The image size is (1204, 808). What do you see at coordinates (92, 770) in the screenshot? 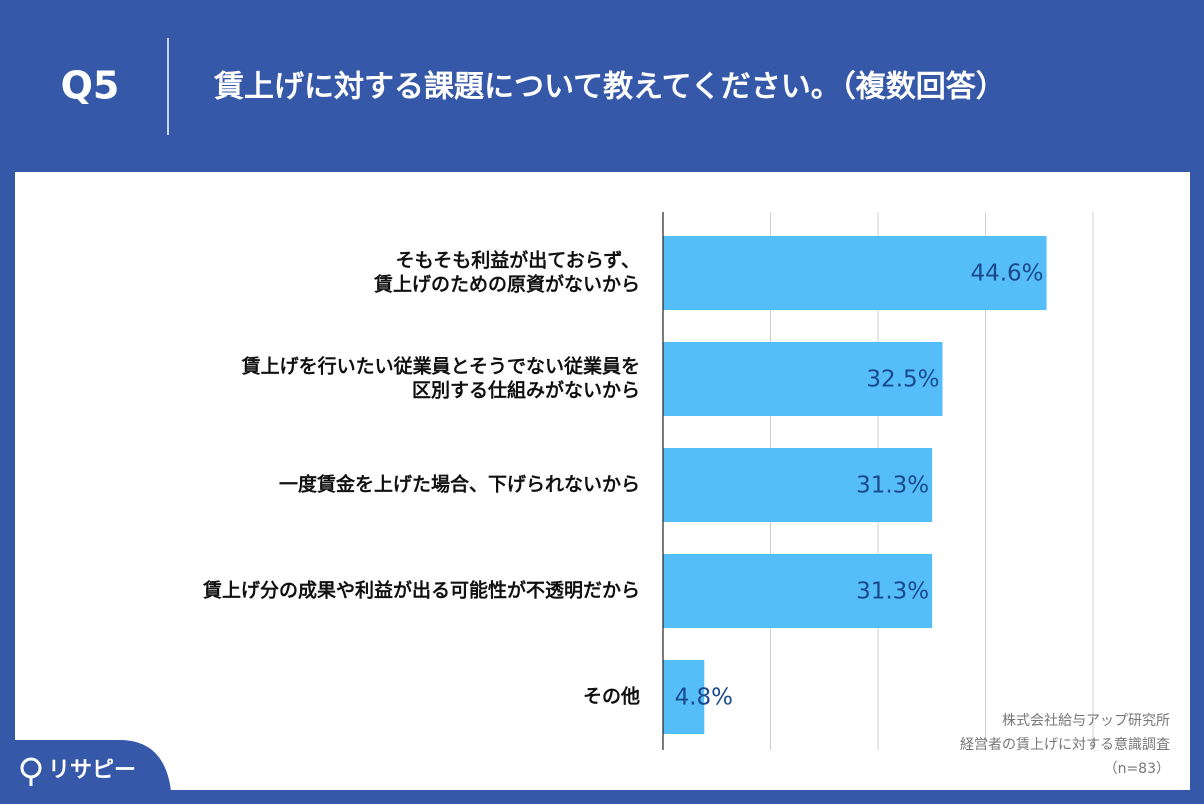
I see `logo-text: リサピー` at bounding box center [92, 770].